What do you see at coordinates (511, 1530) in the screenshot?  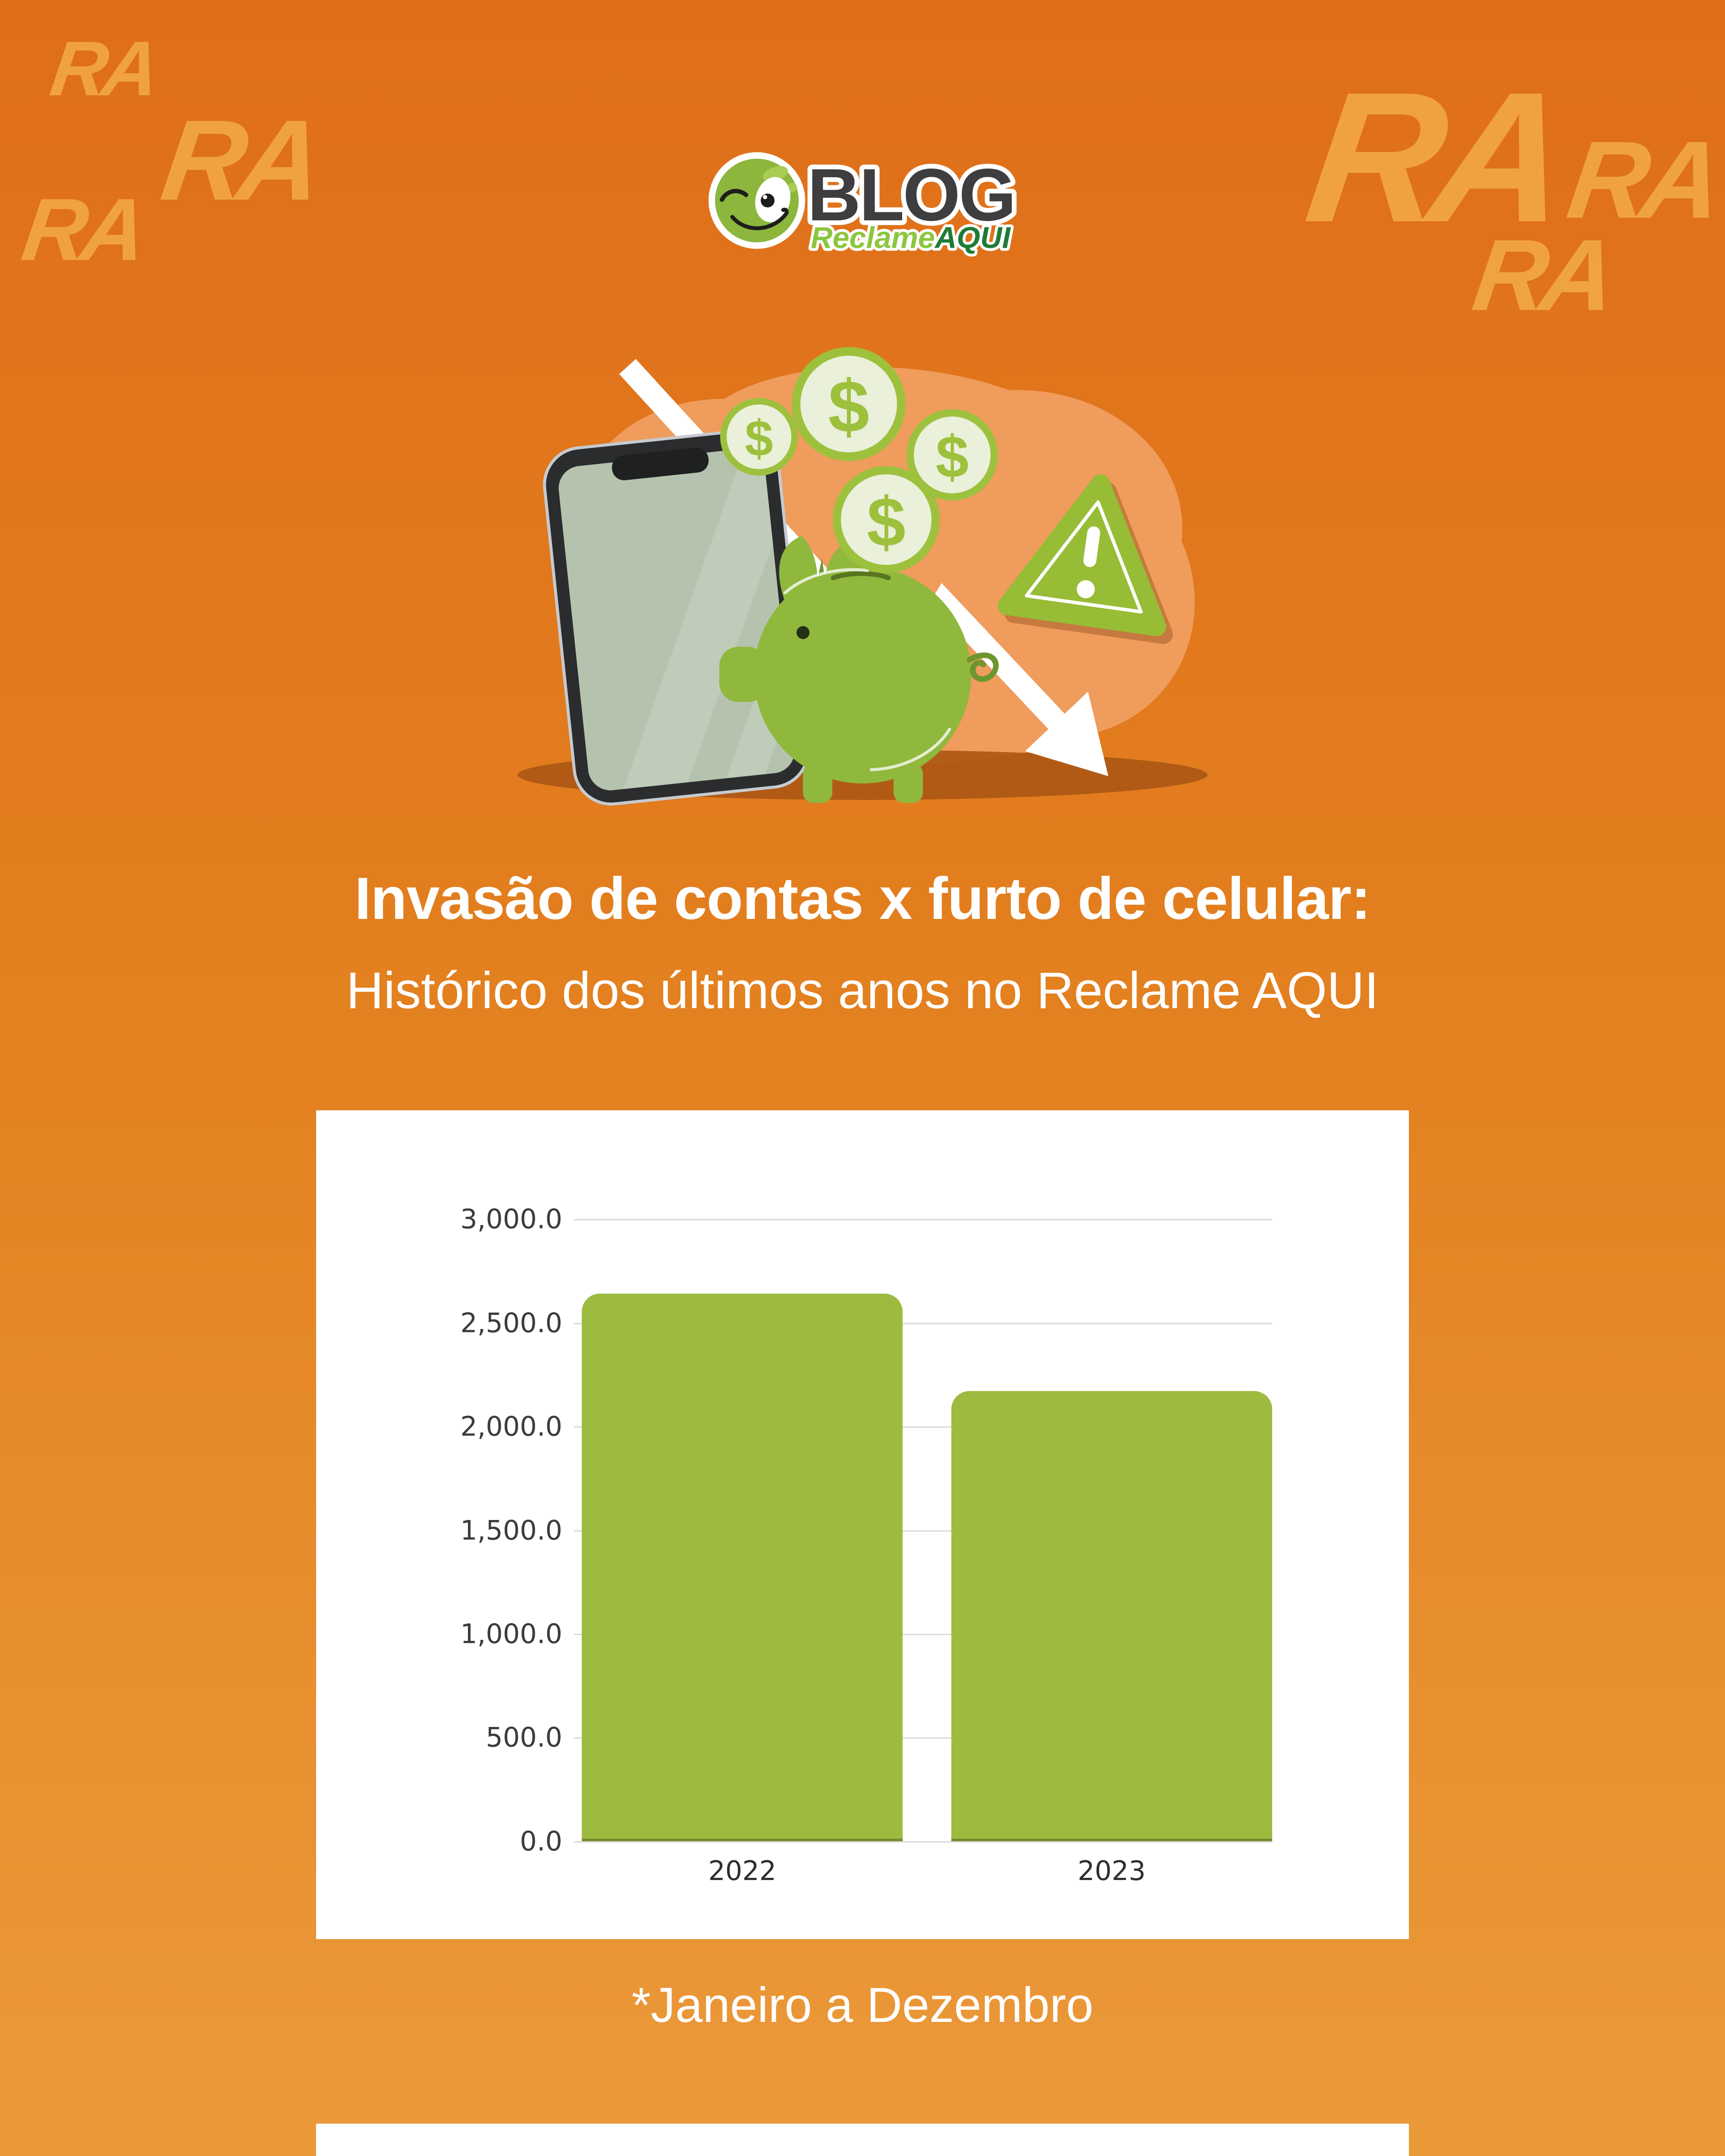 I see `y-axis-tick: 1,500.0` at bounding box center [511, 1530].